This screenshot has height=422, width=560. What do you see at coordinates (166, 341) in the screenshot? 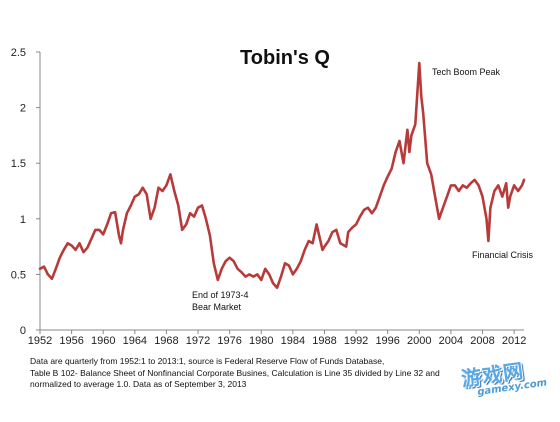
I see `x-tick-label: 1968` at bounding box center [166, 341].